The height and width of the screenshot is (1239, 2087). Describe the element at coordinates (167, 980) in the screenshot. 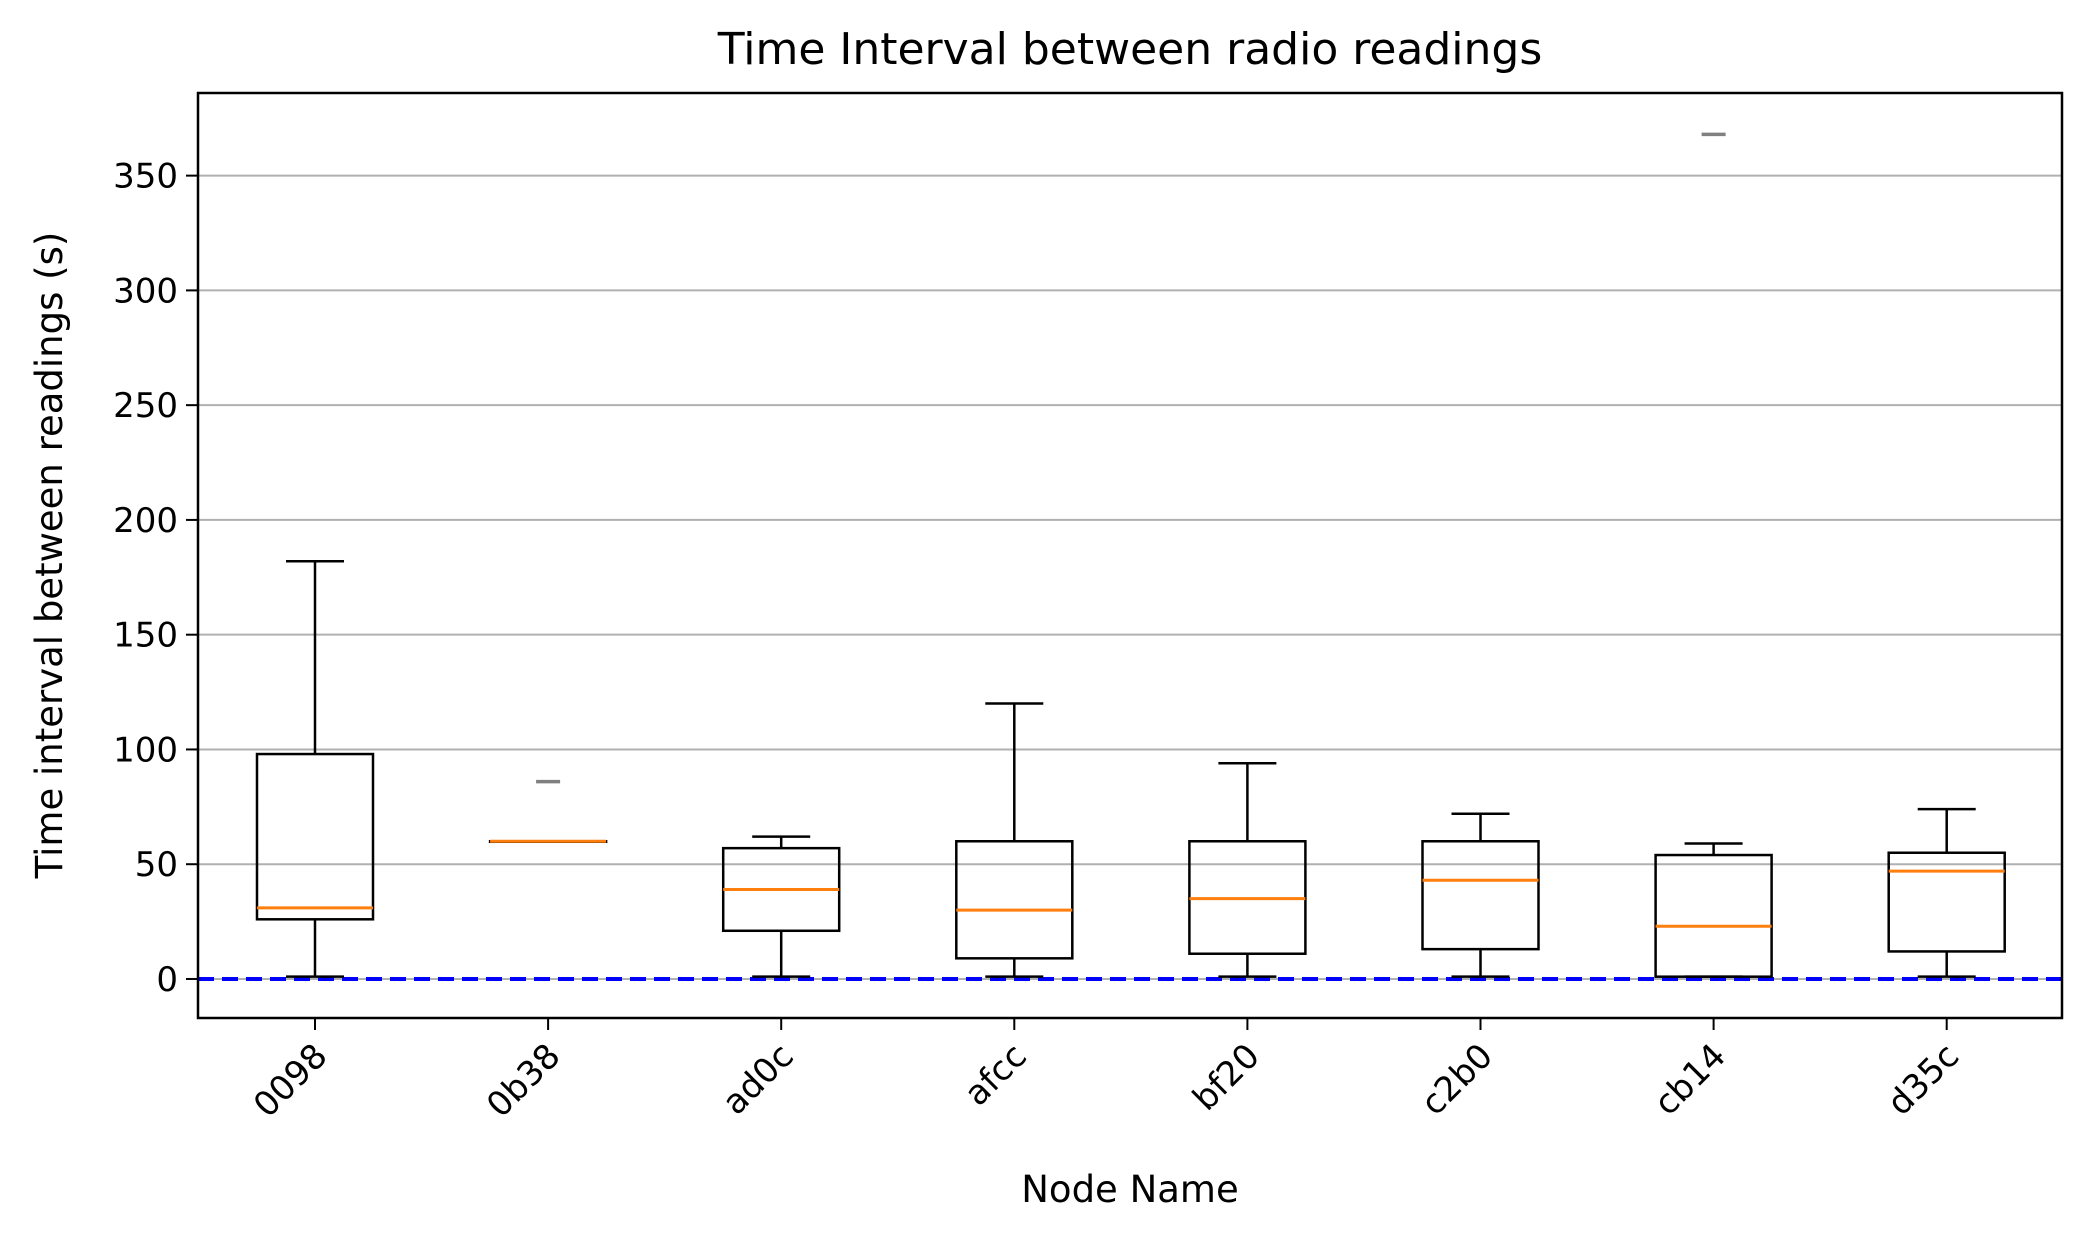

I see `y-tick-label: 0` at that location.